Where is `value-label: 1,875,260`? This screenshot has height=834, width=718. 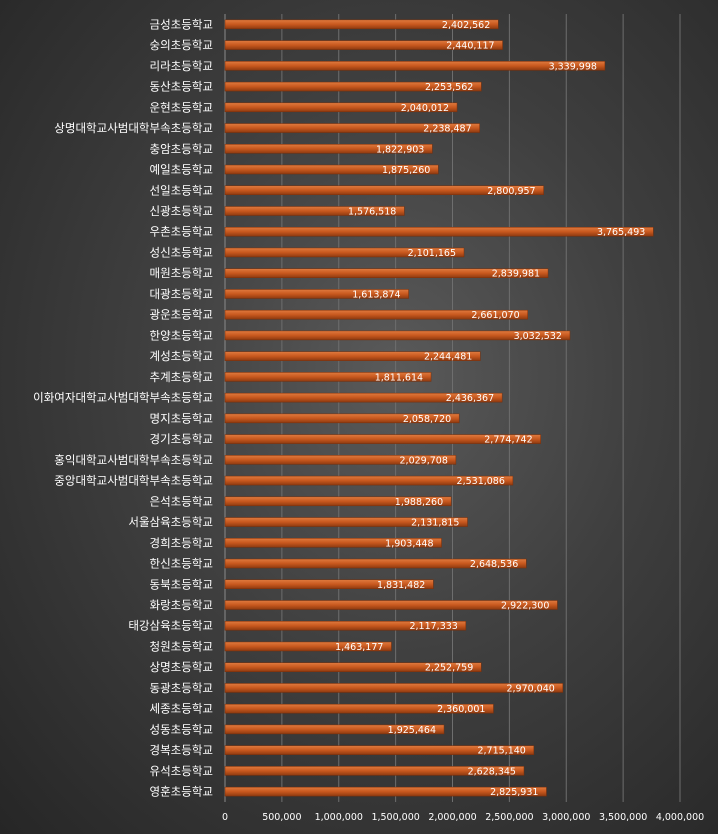 value-label: 1,875,260 is located at coordinates (406, 170).